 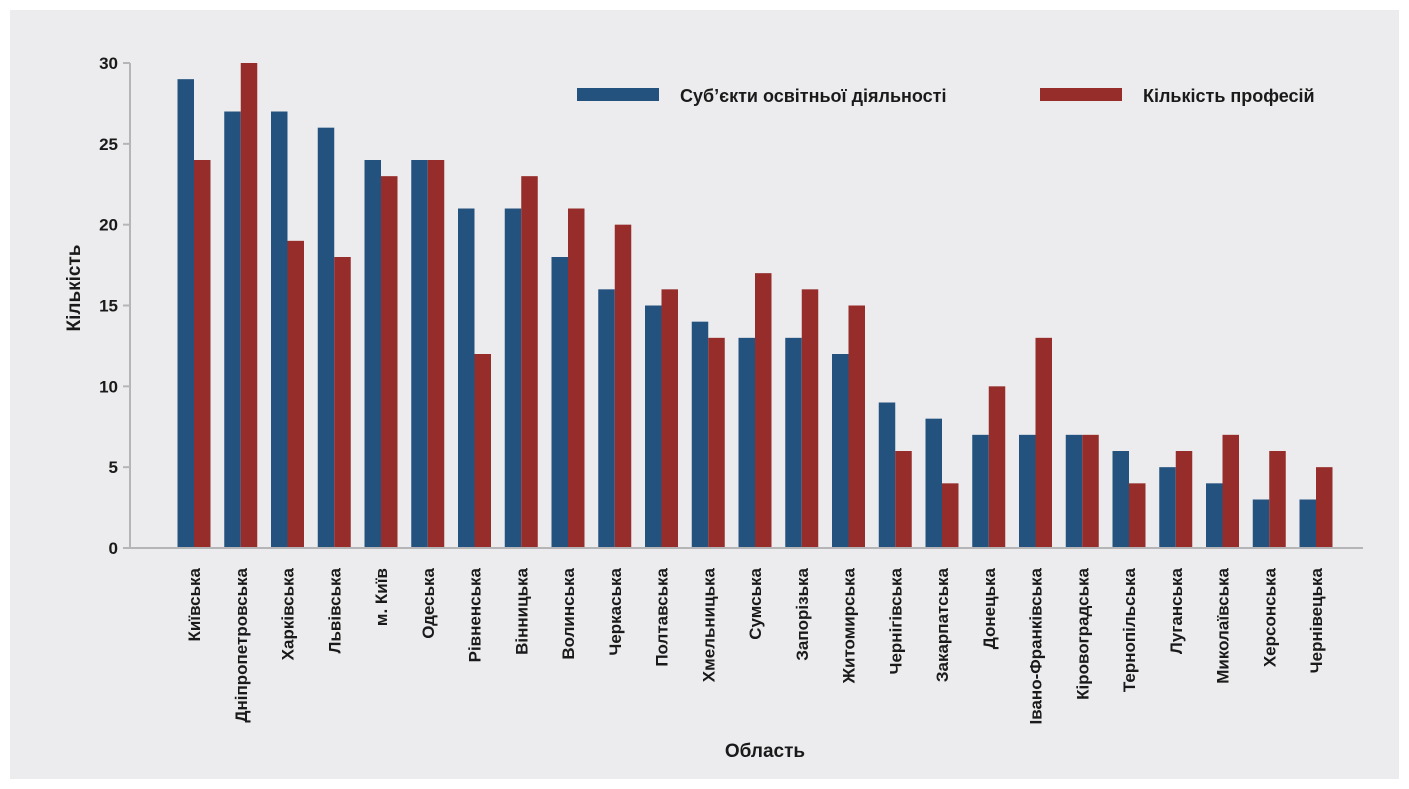 I want to click on y-tick-label: 15, so click(x=108, y=306).